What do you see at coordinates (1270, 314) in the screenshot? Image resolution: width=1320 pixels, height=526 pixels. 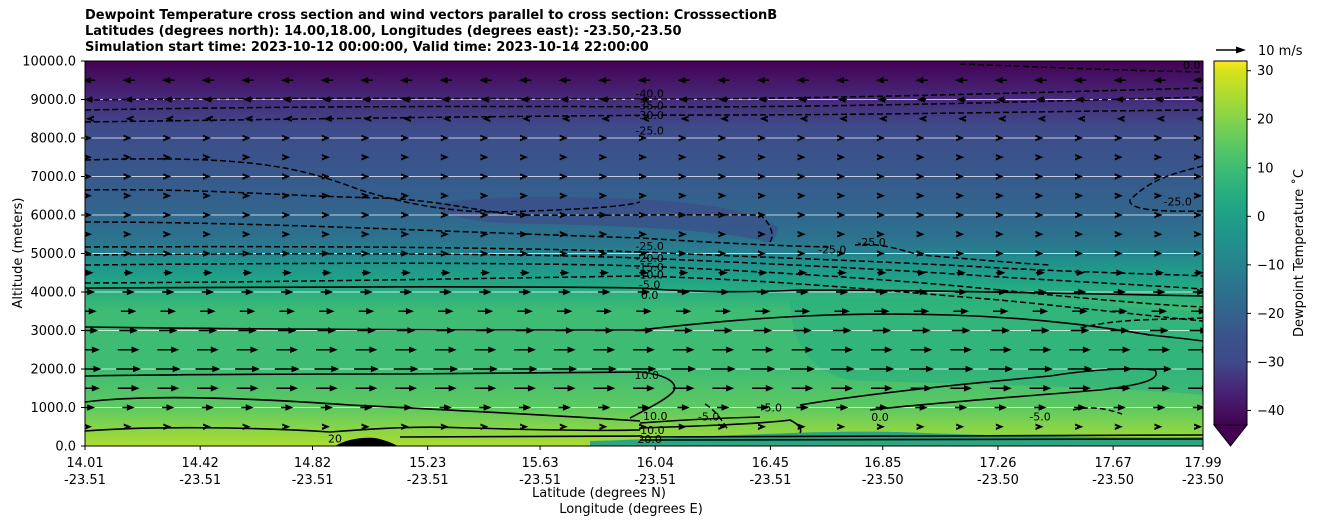 I see `colorbar-tick-label: −20` at bounding box center [1270, 314].